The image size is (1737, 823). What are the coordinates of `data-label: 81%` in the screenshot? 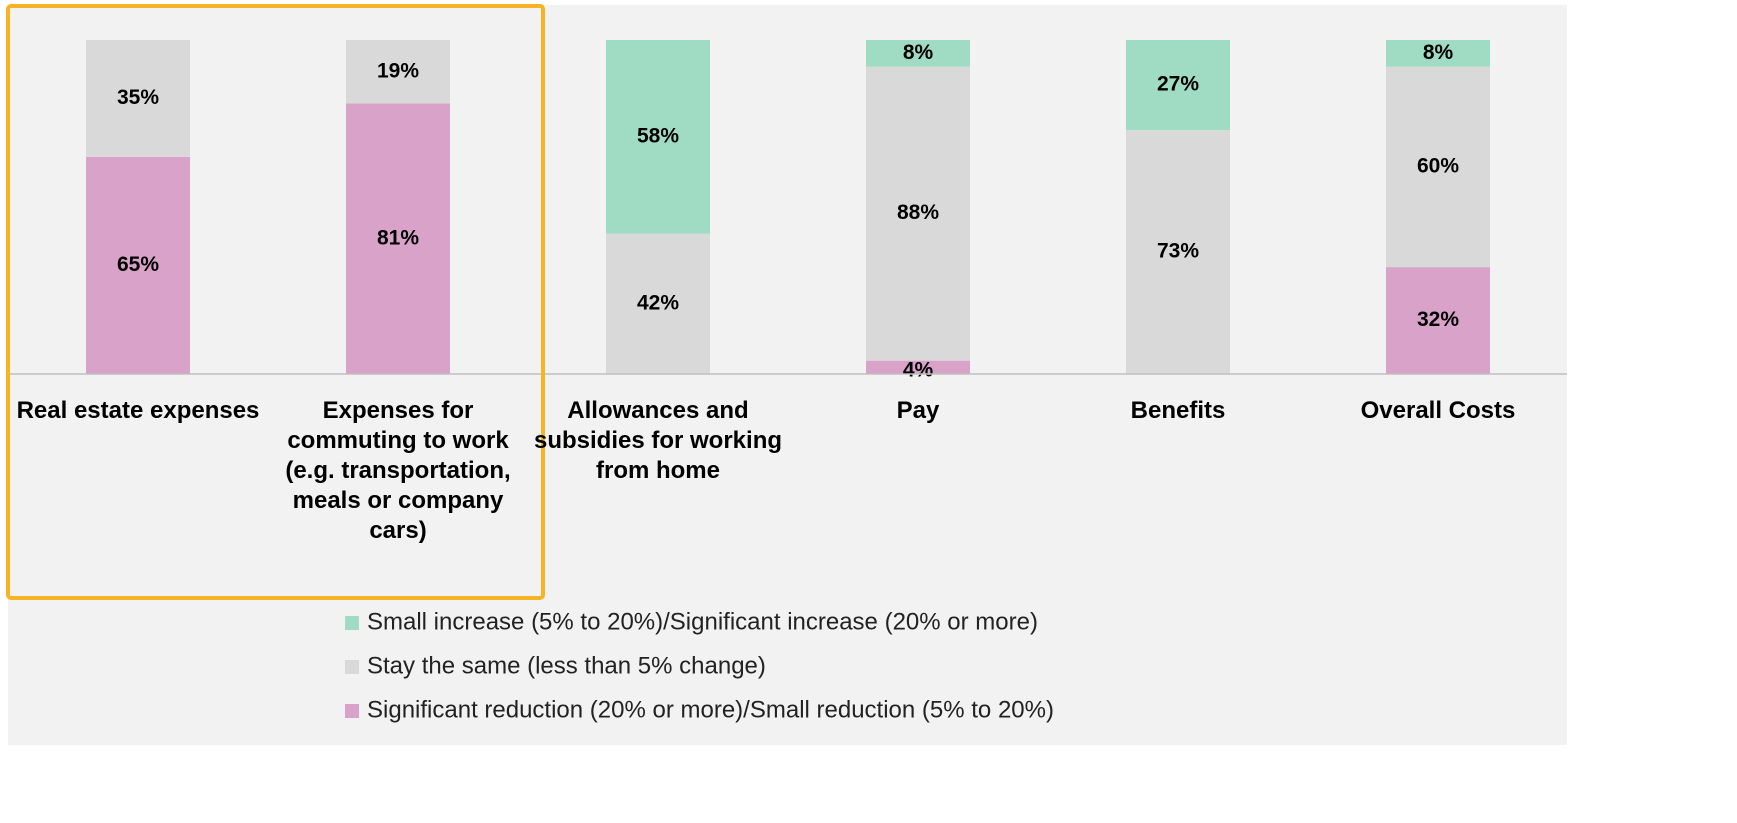 It's located at (398, 237).